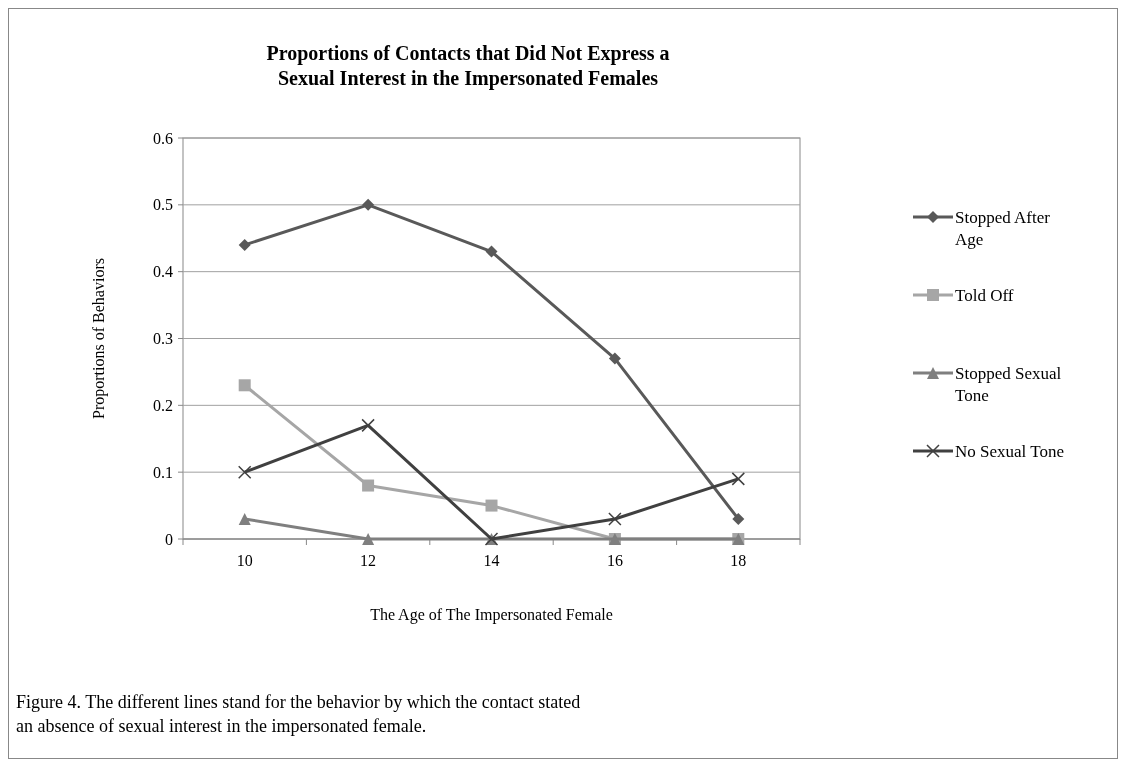 The width and height of the screenshot is (1126, 767). What do you see at coordinates (163, 339) in the screenshot?
I see `y-tick-label: 0.3` at bounding box center [163, 339].